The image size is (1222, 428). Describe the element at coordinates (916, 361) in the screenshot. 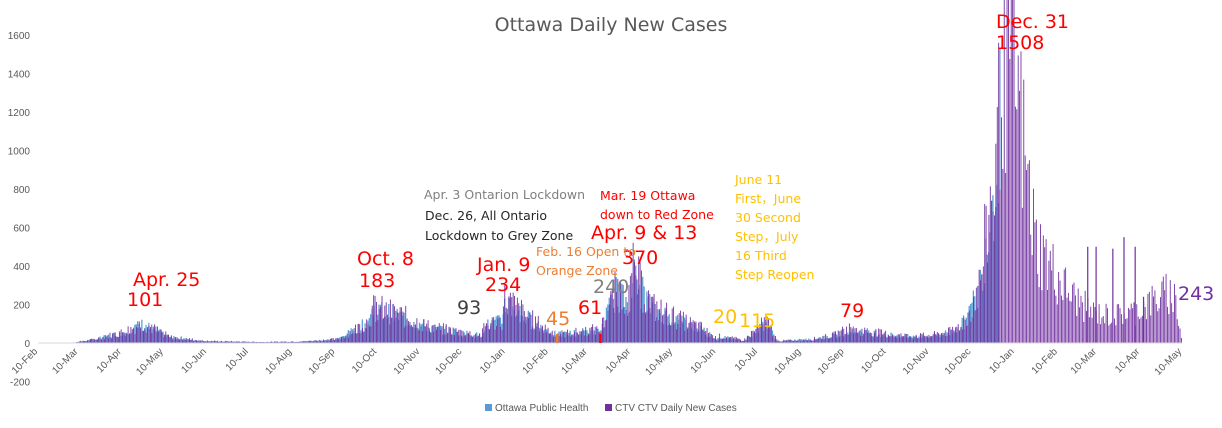

I see `x-tick-label: 10-Nov` at that location.